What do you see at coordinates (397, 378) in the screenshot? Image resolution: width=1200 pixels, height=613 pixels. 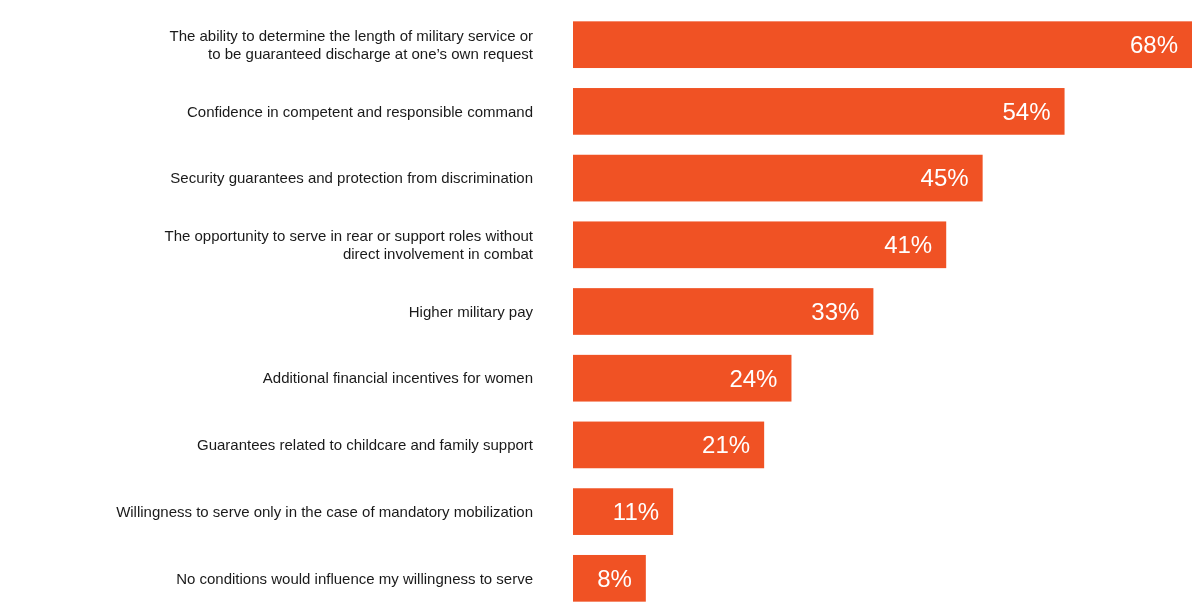 I see `y-tick-label: Additional financial incentives for women` at bounding box center [397, 378].